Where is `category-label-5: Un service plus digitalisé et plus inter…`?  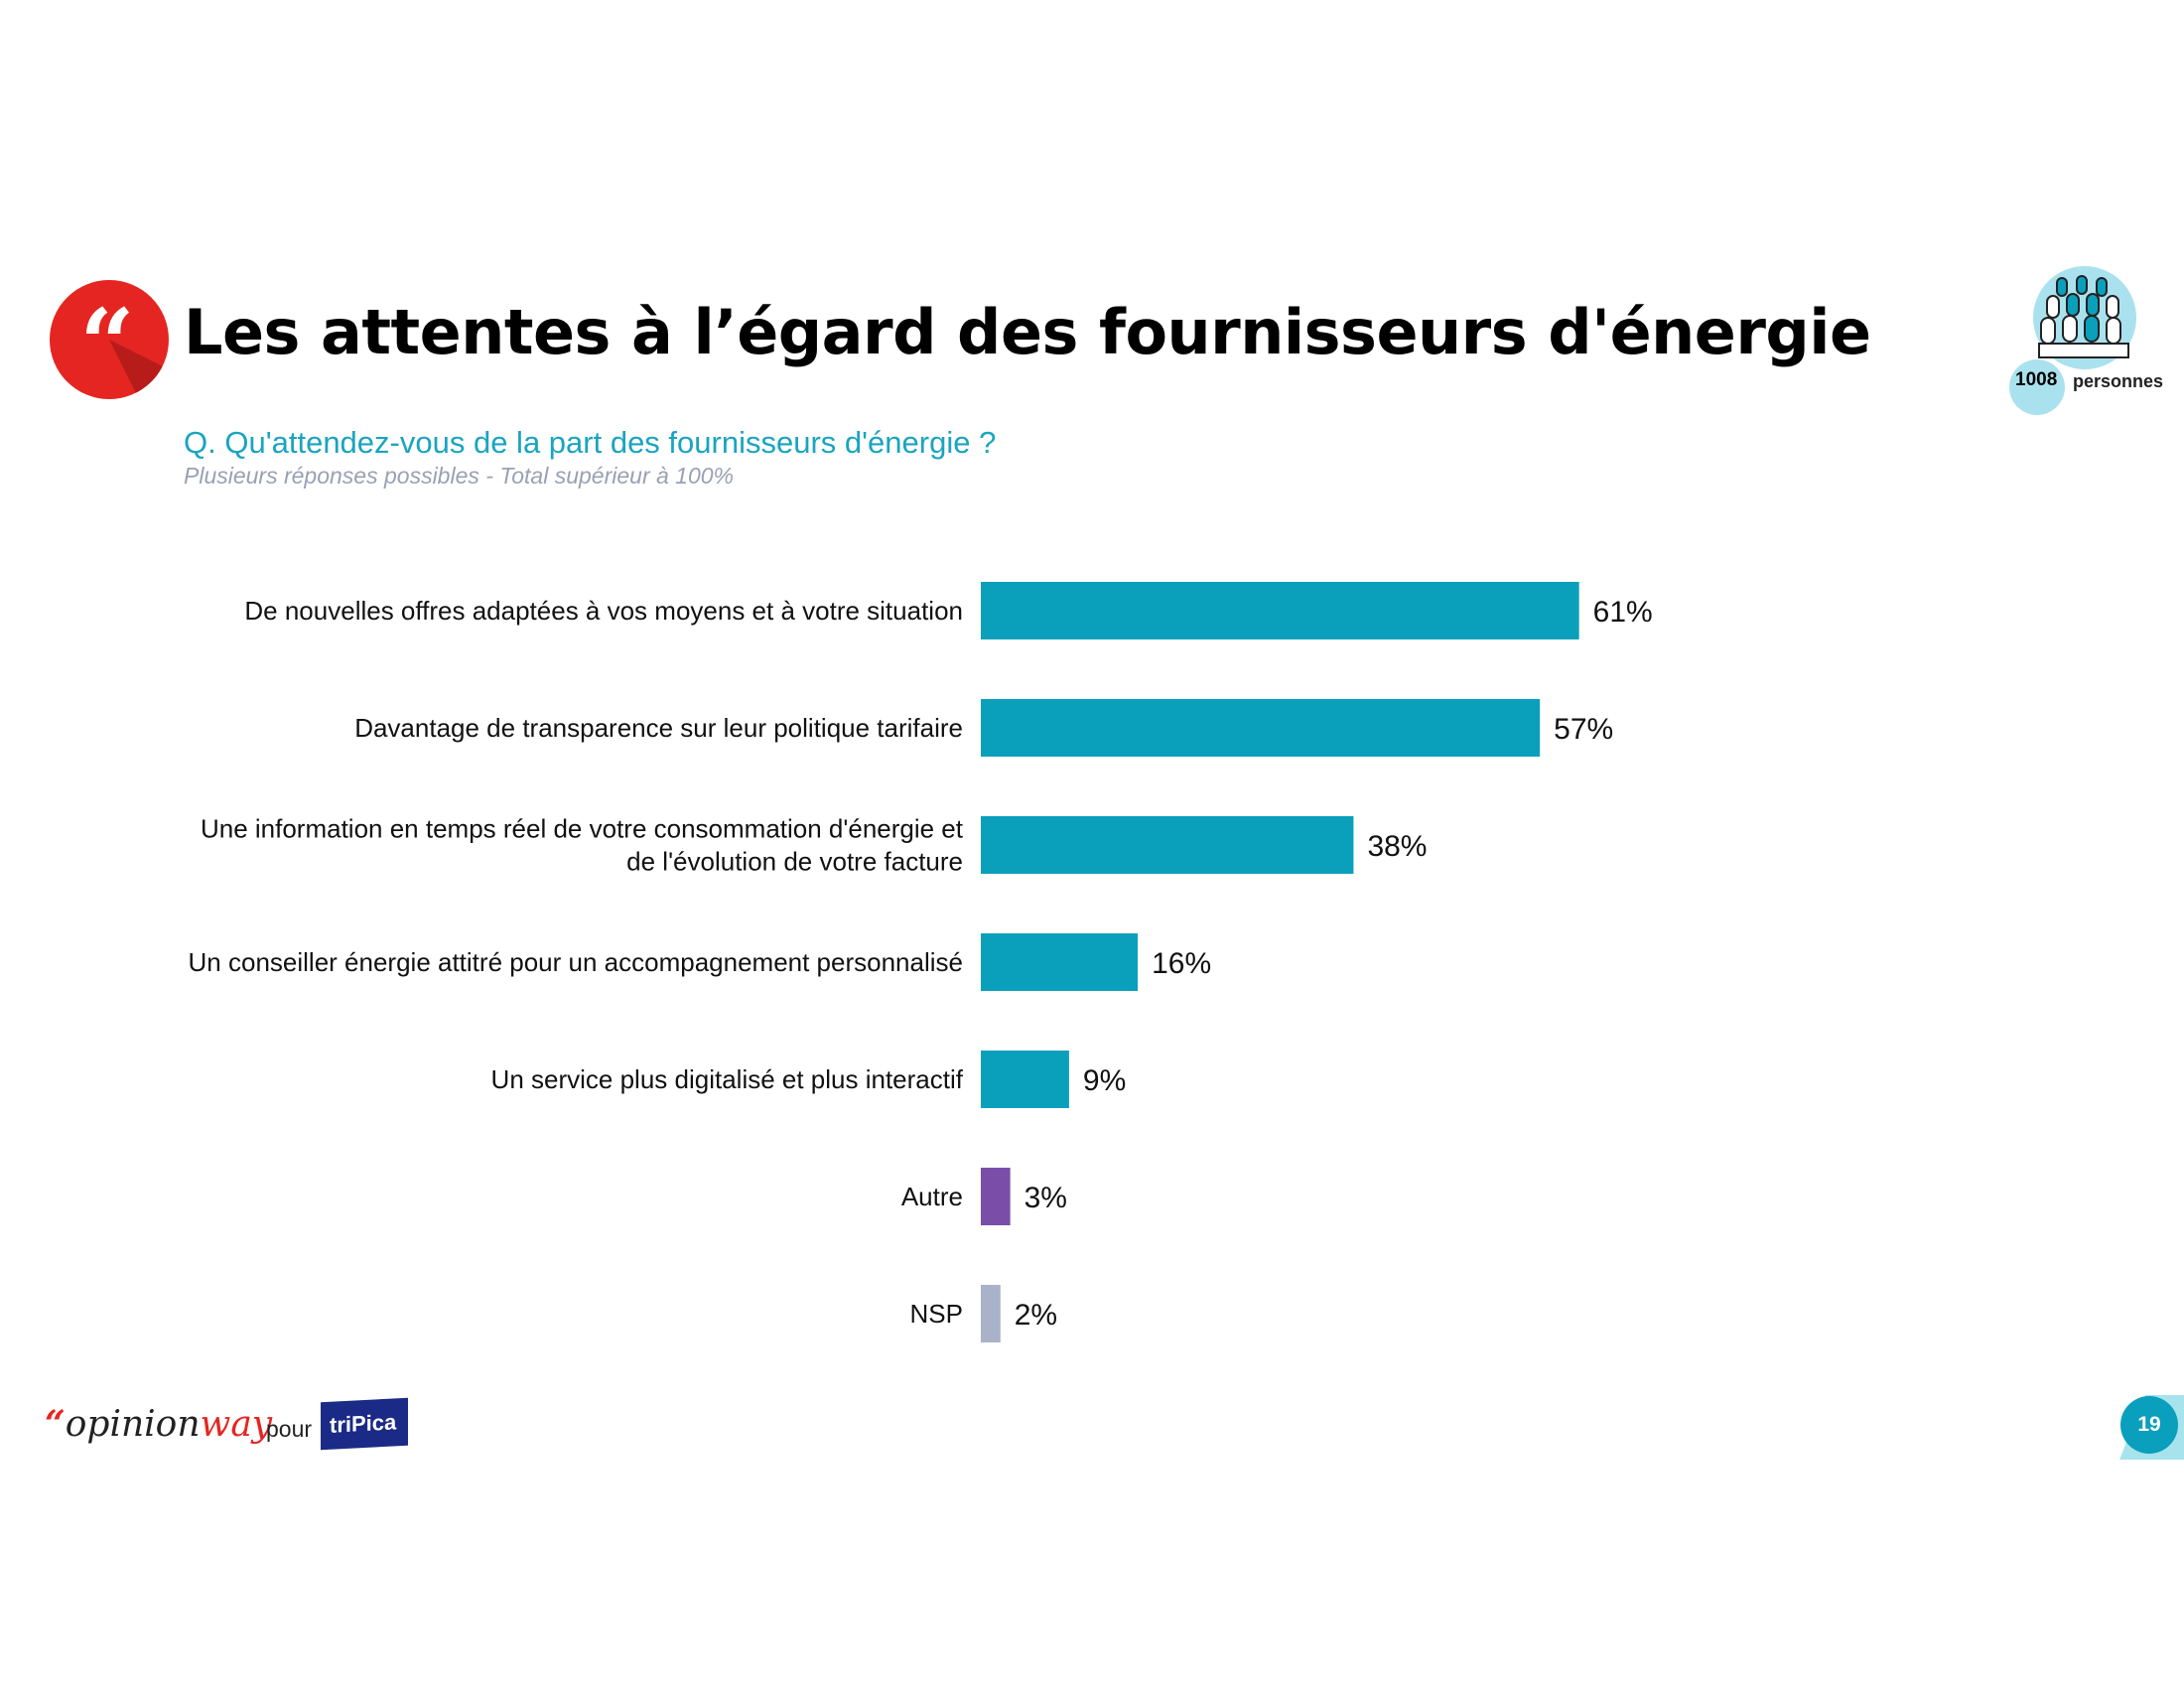
category-label-5: Un service plus digitalisé et plus inter… is located at coordinates (727, 1079).